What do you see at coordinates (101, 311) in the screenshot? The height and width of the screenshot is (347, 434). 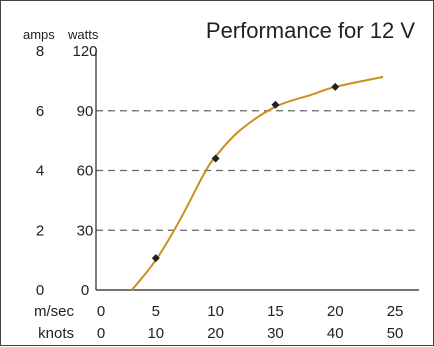 I see `x-tick-label-msec: 0` at bounding box center [101, 311].